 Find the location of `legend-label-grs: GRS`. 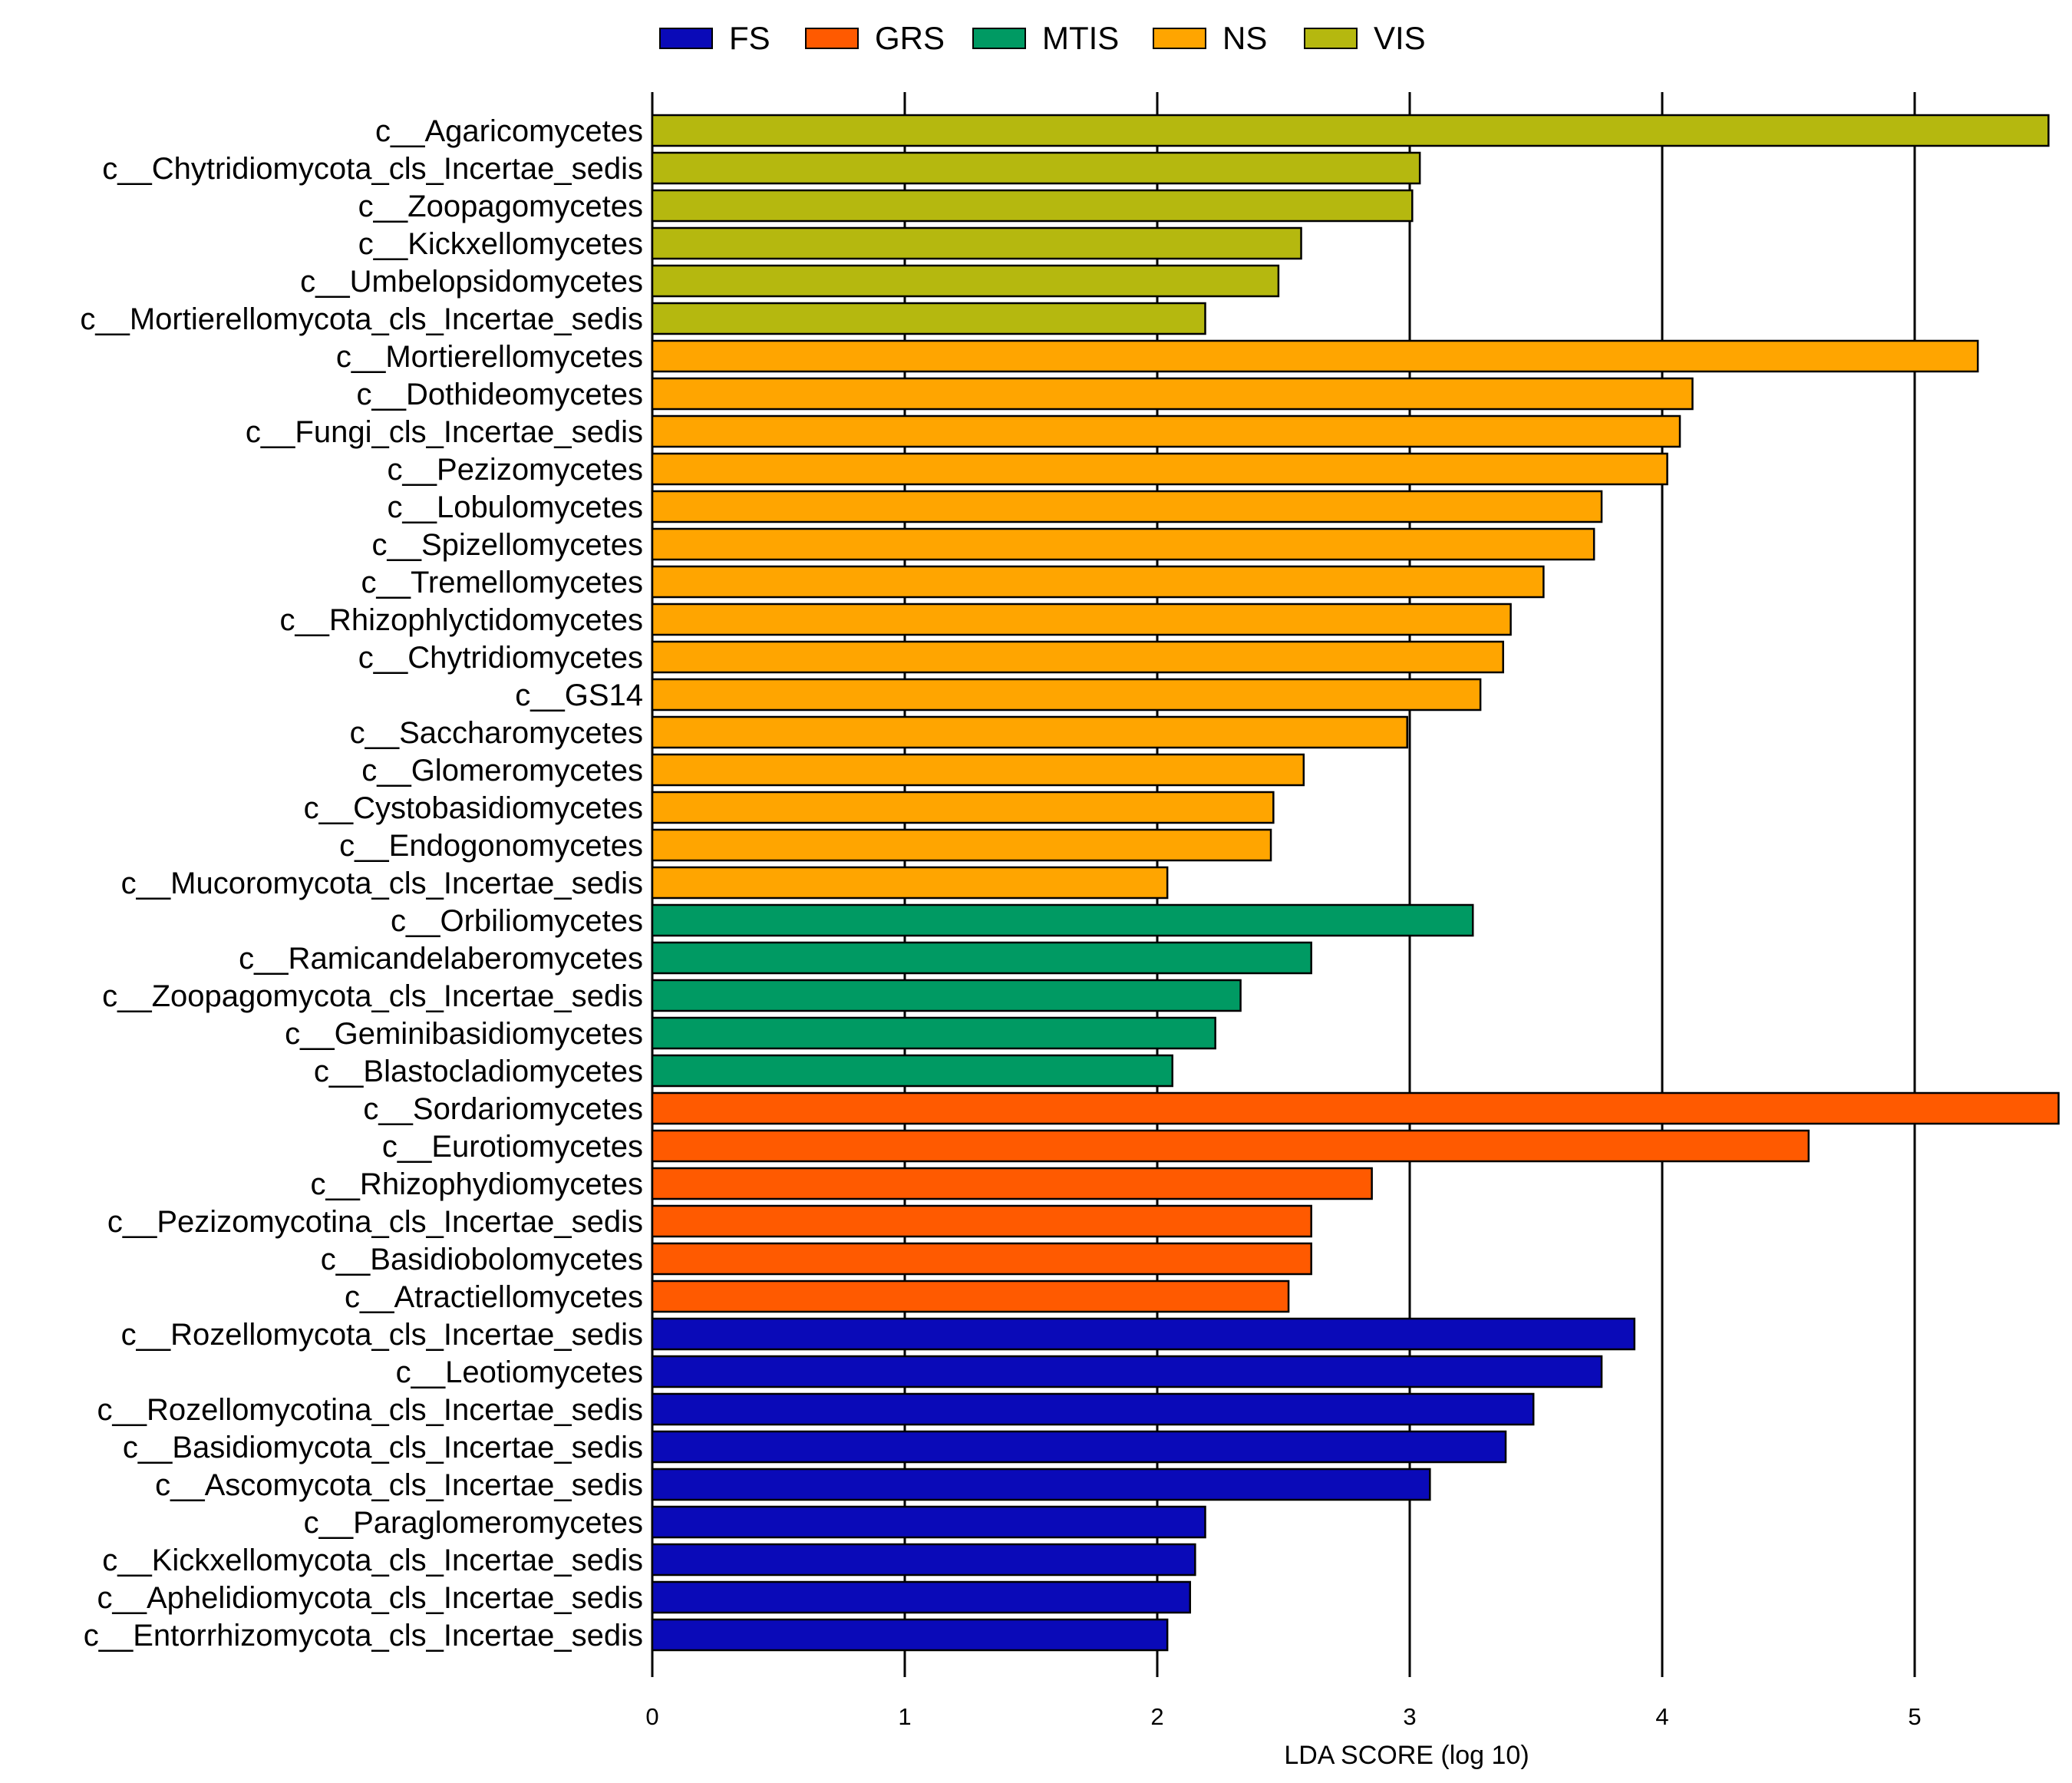

legend-label-grs: GRS is located at coordinates (910, 38).